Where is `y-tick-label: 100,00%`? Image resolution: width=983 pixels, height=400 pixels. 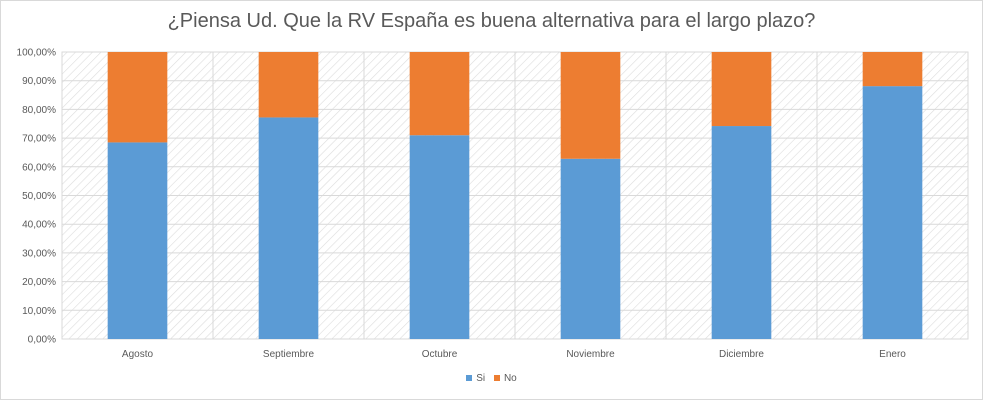
y-tick-label: 100,00% is located at coordinates (37, 53).